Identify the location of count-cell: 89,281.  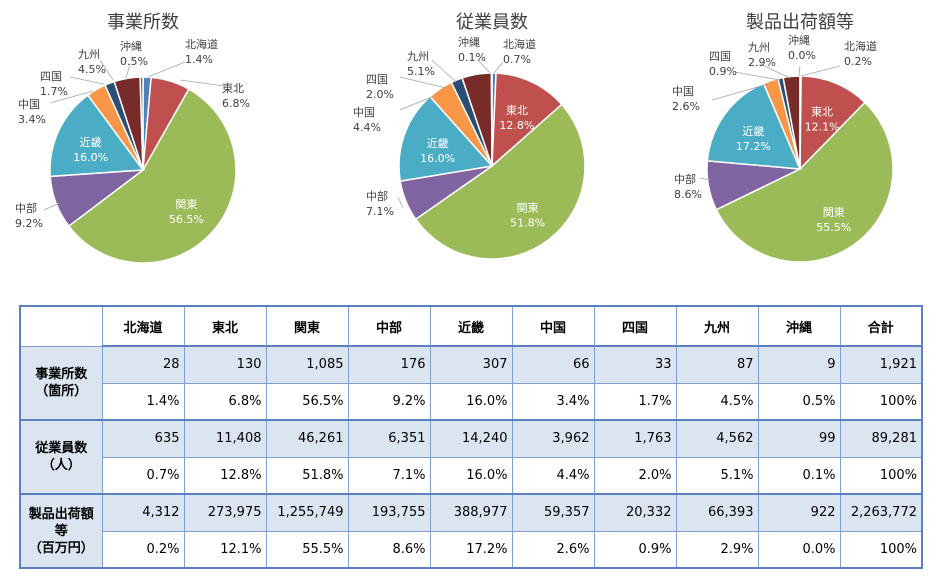
(881, 438).